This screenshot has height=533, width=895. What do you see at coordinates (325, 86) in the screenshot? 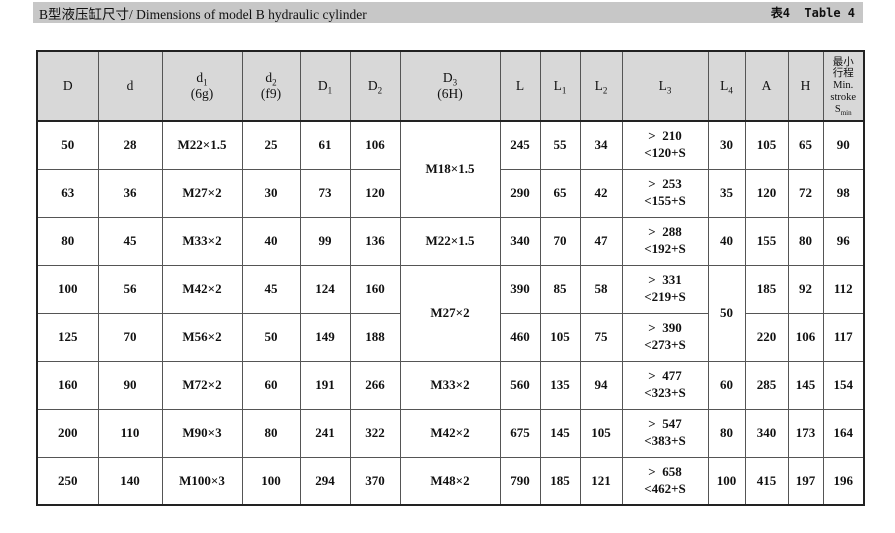
I see `col-header-D1: D1` at bounding box center [325, 86].